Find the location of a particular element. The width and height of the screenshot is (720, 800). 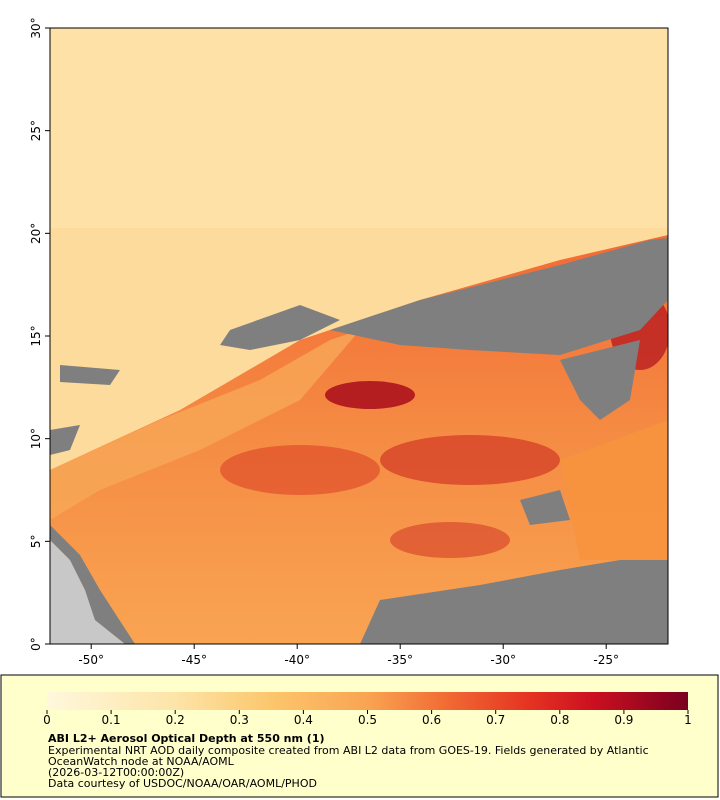

colorbar-tick-label: 0.1 is located at coordinates (111, 720).